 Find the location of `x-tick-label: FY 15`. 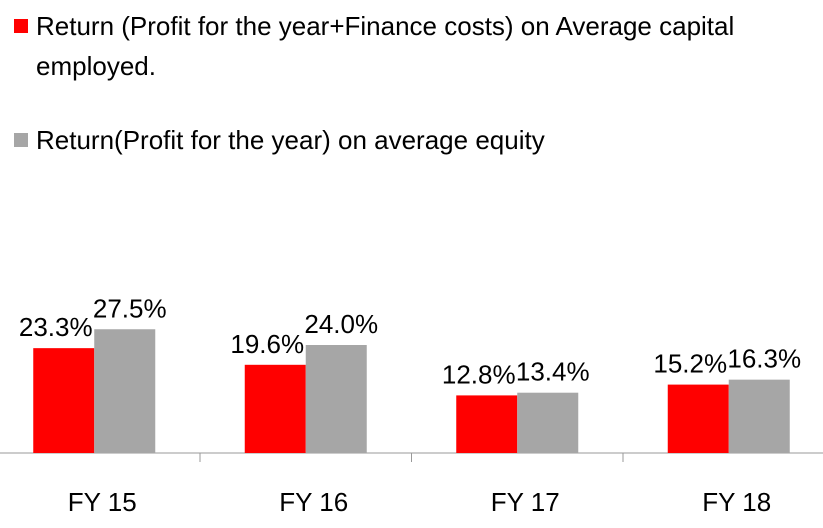

x-tick-label: FY 15 is located at coordinates (102, 502).